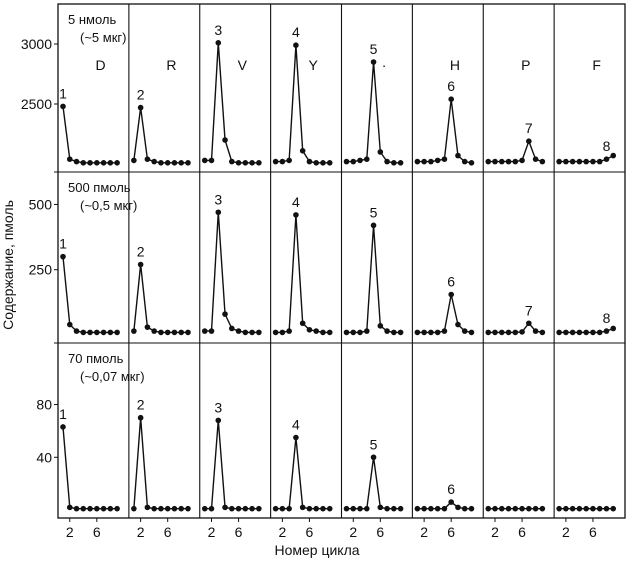 The height and width of the screenshot is (567, 627). I want to click on peak-label: 7, so click(529, 128).